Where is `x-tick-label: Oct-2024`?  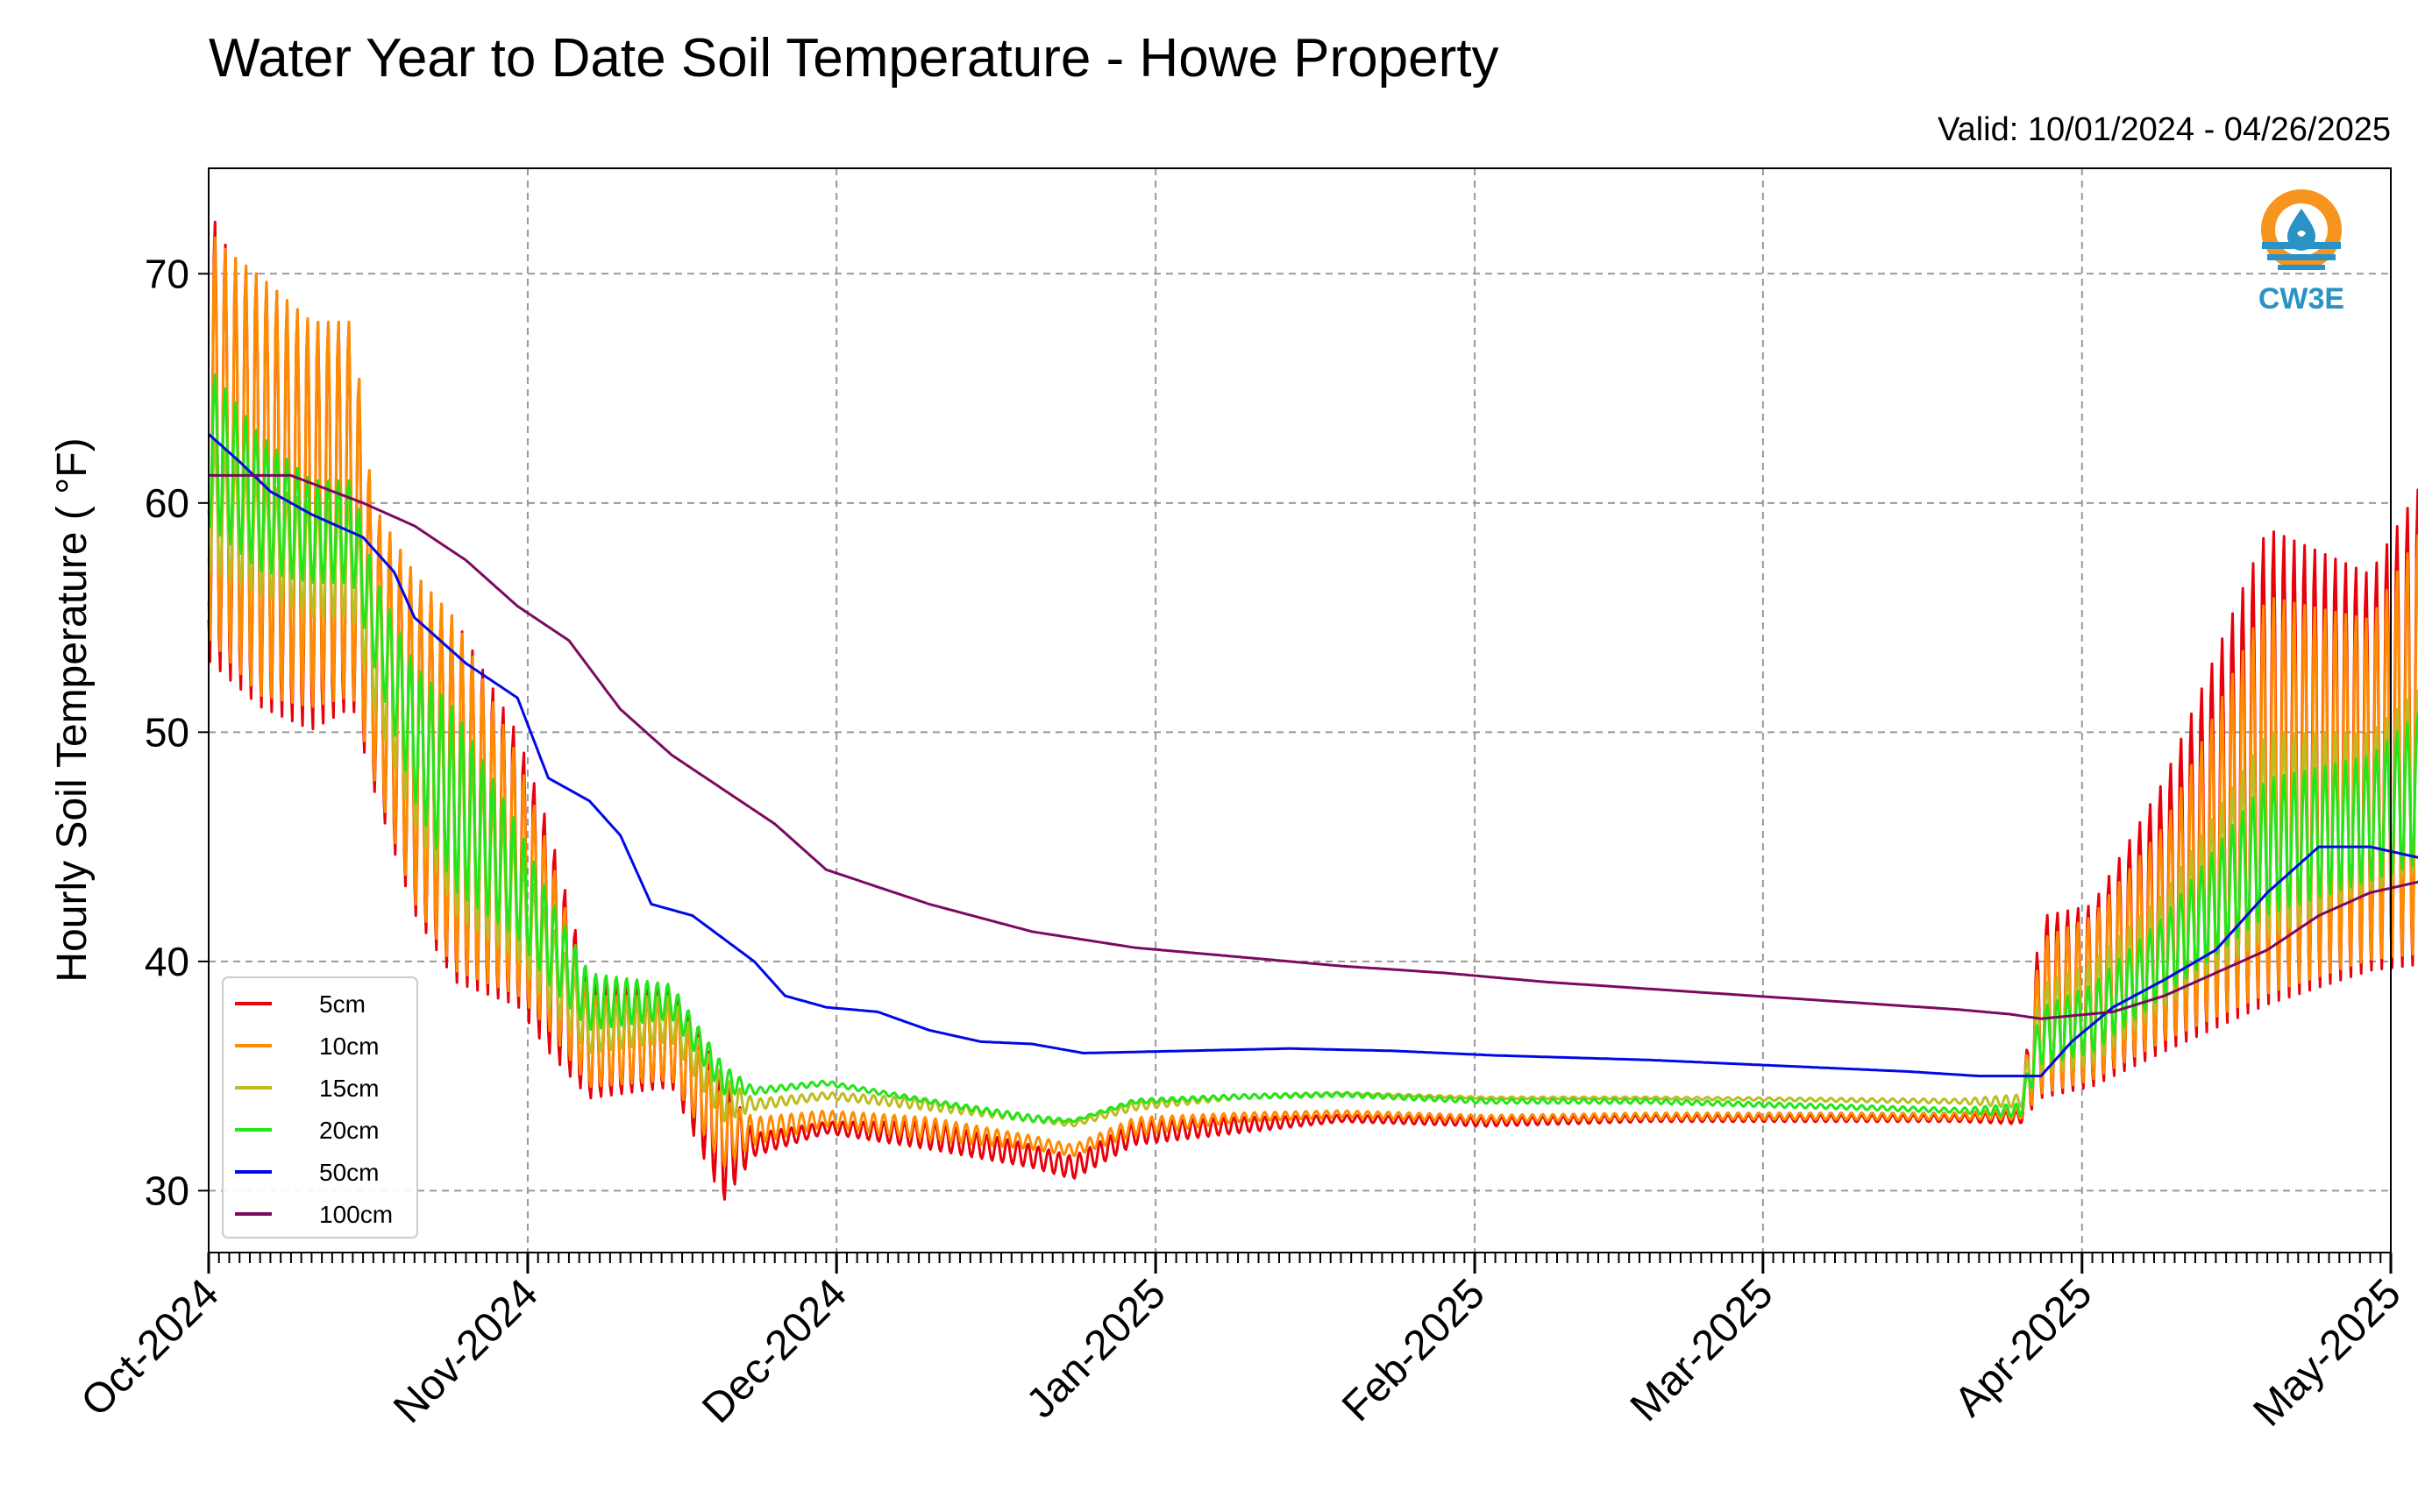 x-tick-label: Oct-2024 is located at coordinates (150, 1347).